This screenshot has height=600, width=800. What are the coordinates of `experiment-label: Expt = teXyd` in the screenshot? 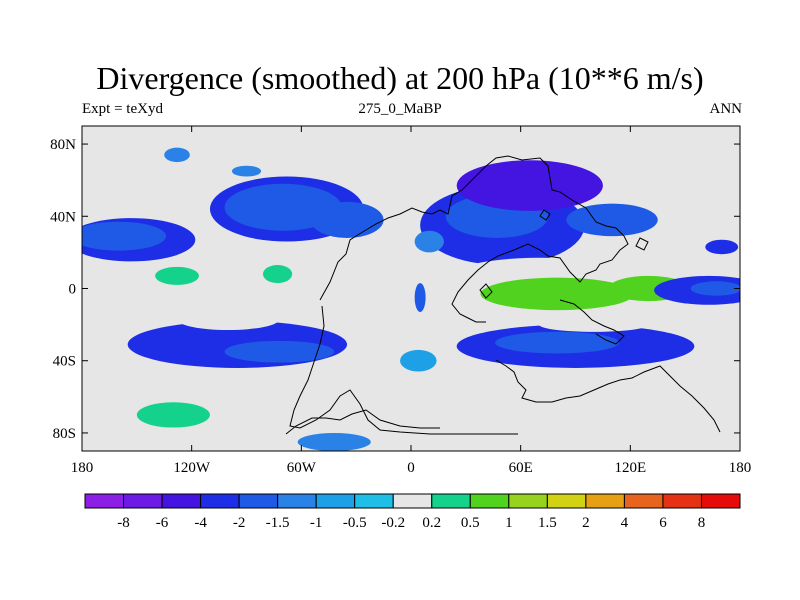 It's located at (122, 109).